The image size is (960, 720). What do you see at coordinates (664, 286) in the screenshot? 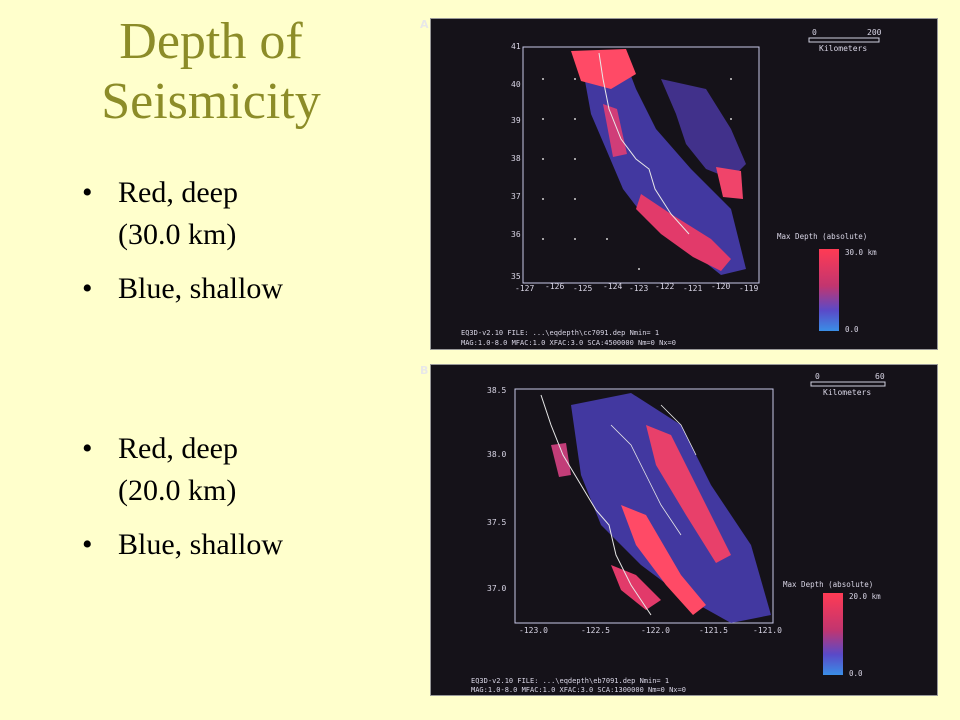
I see `x-tick-label: -122` at bounding box center [664, 286].